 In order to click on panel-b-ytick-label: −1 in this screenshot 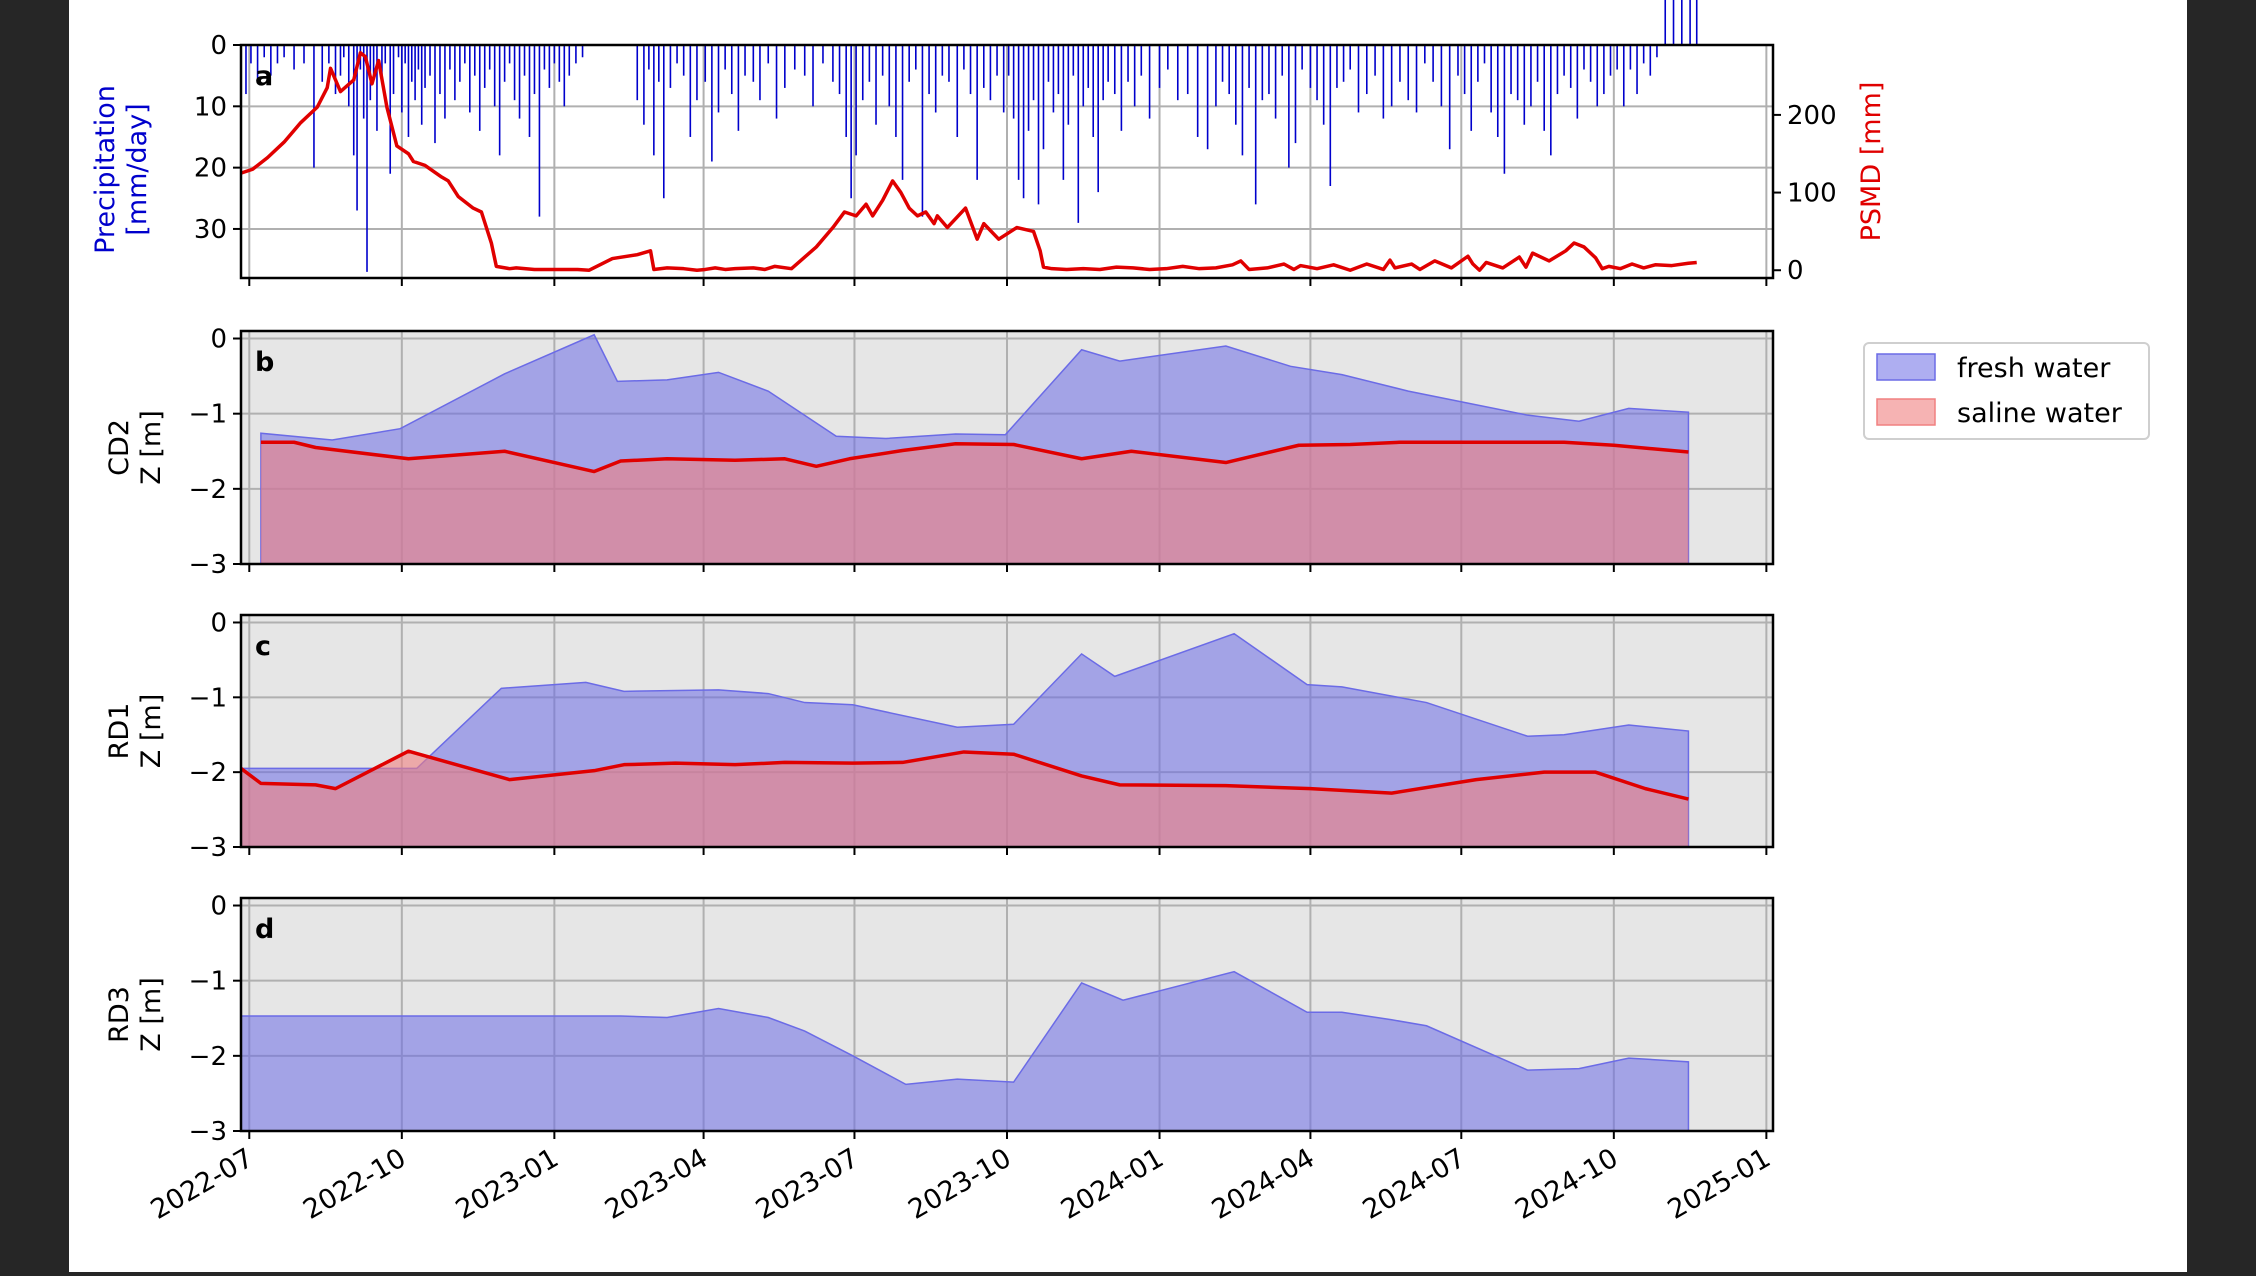, I will do `click(208, 415)`.